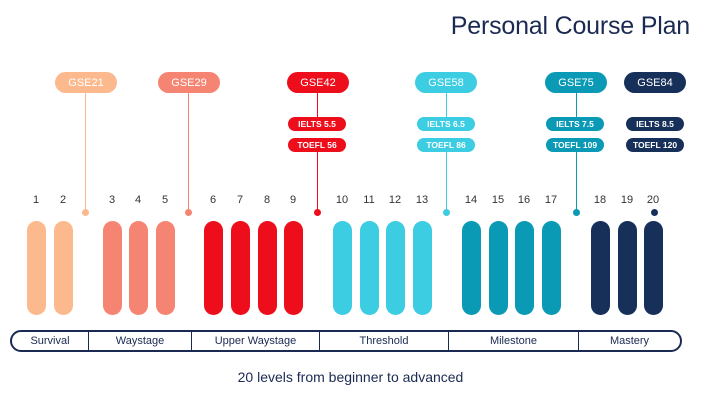 This screenshot has height=400, width=701. I want to click on marker-line-3a, so click(317, 105).